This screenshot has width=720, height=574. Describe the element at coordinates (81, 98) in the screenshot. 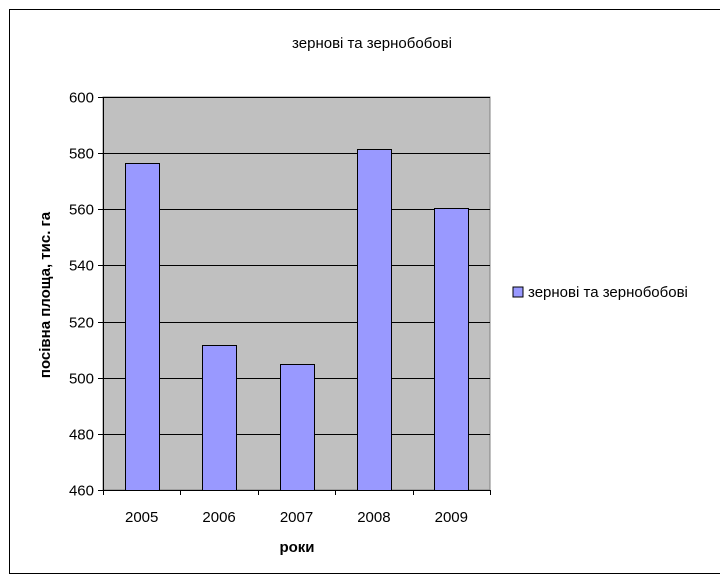

I see `y-tick-label: 600` at that location.